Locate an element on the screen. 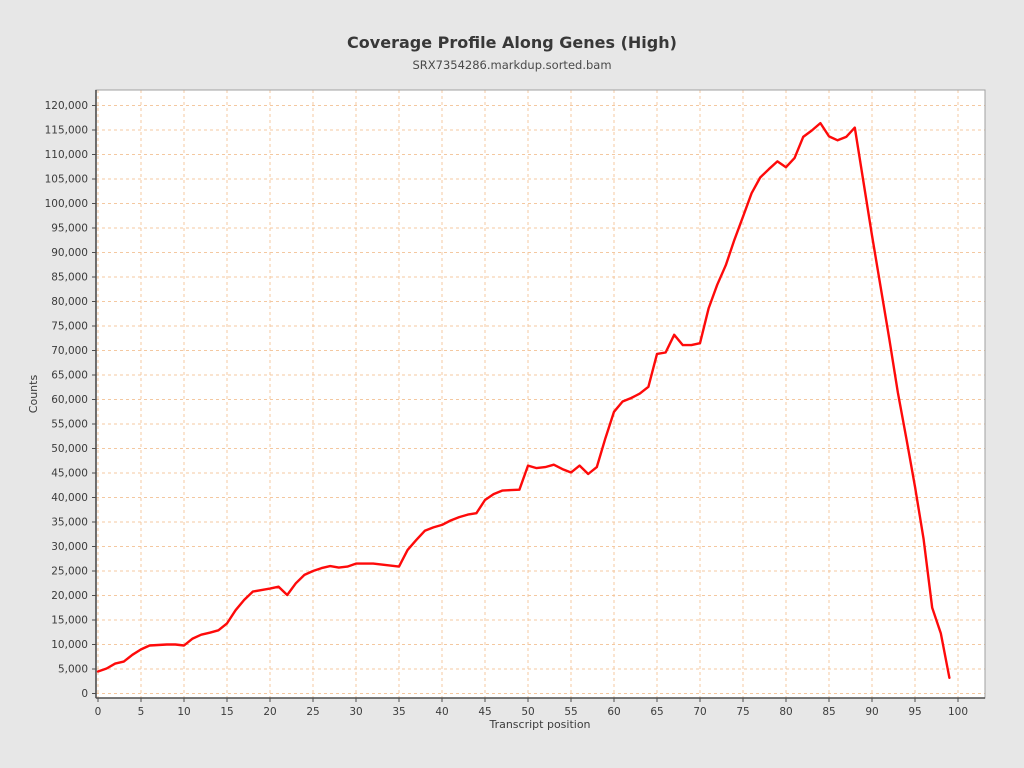  x-tick-label: 85 is located at coordinates (828, 712).